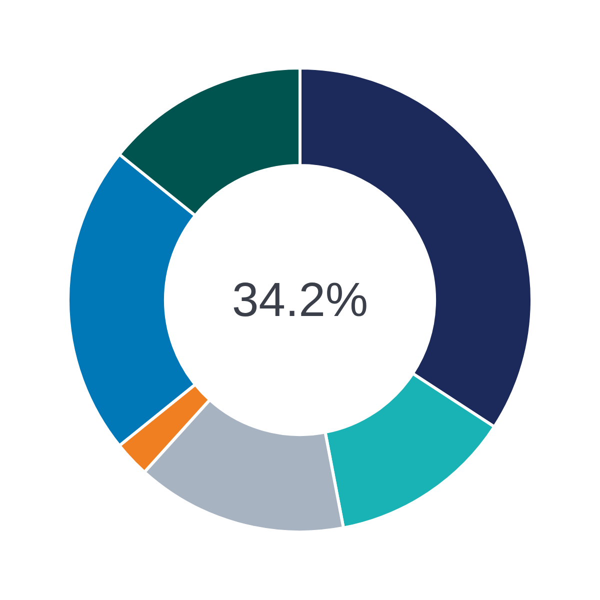  What do you see at coordinates (300, 300) in the screenshot?
I see `text: 34.2%` at bounding box center [300, 300].